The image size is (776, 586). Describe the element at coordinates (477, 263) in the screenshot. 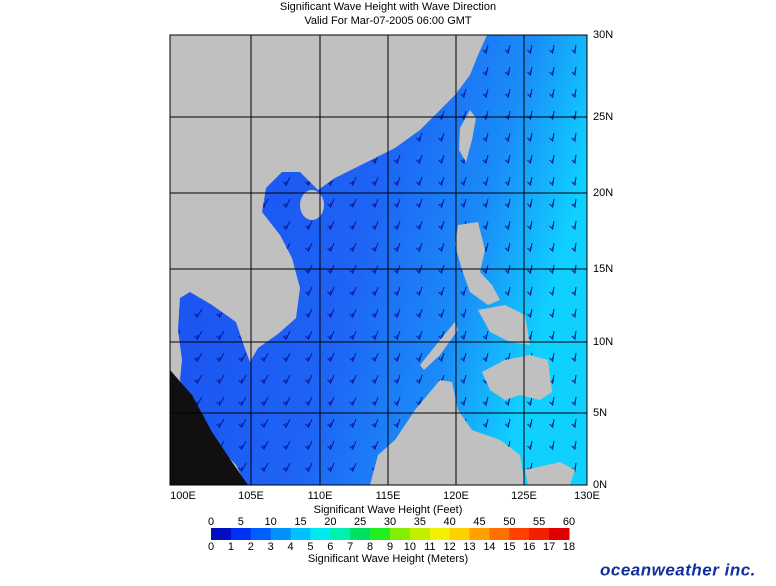

I see `land-luzon` at that location.